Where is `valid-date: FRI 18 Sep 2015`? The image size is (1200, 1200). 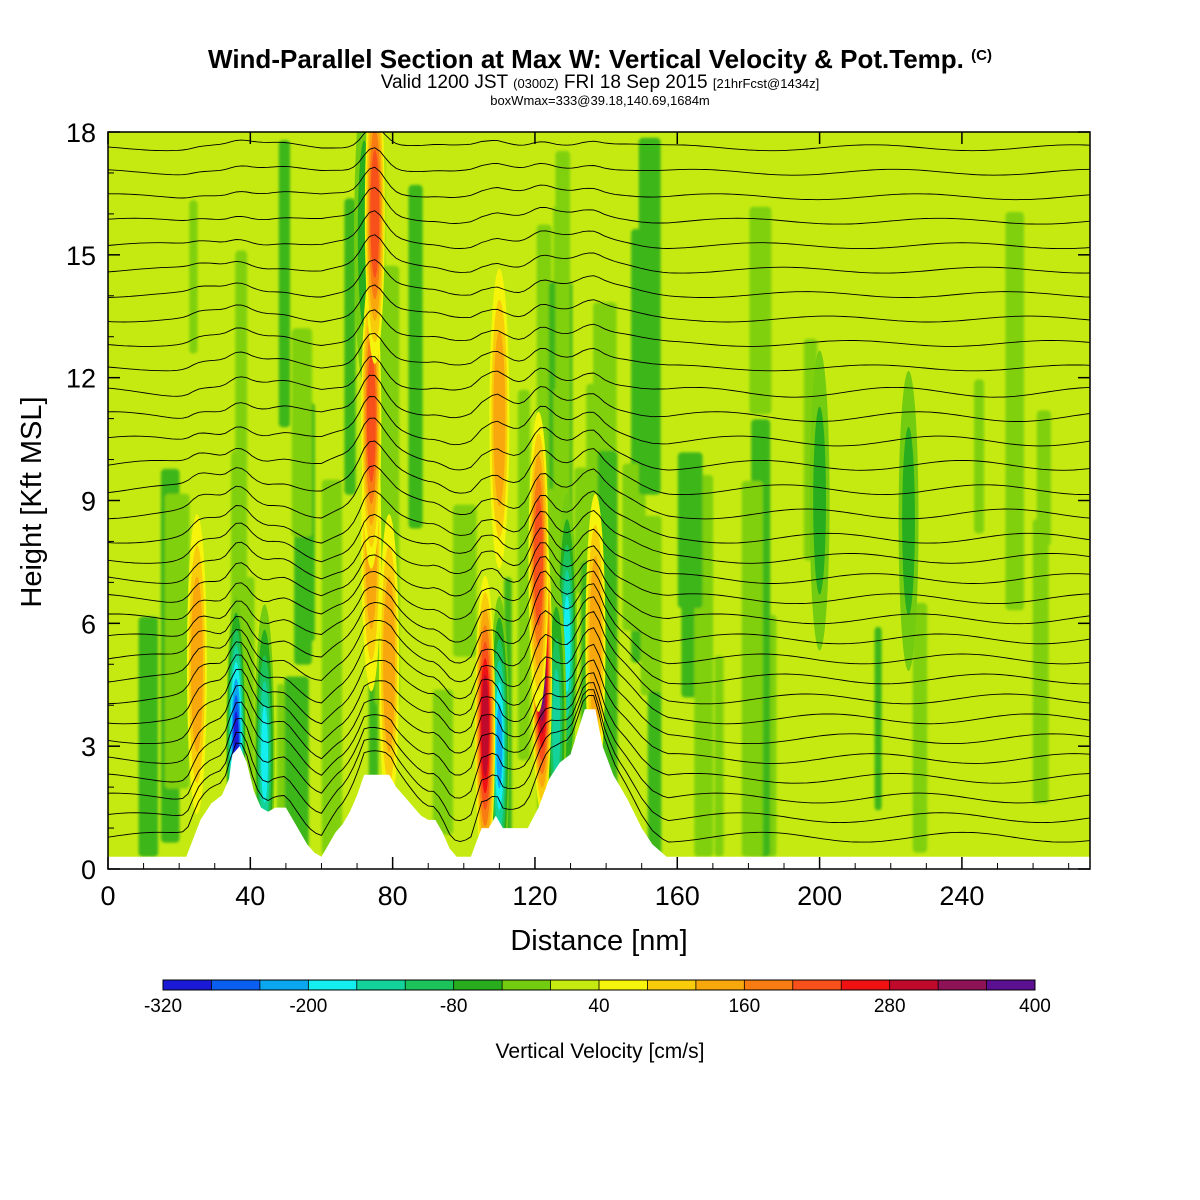
valid-date: FRI 18 Sep 2015 is located at coordinates (635, 82).